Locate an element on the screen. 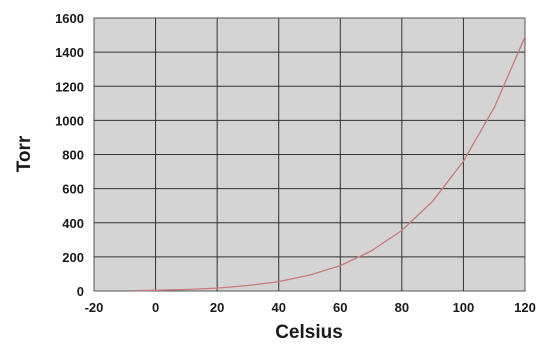 This screenshot has width=539, height=345. y-tick-label: 400 is located at coordinates (73, 223).